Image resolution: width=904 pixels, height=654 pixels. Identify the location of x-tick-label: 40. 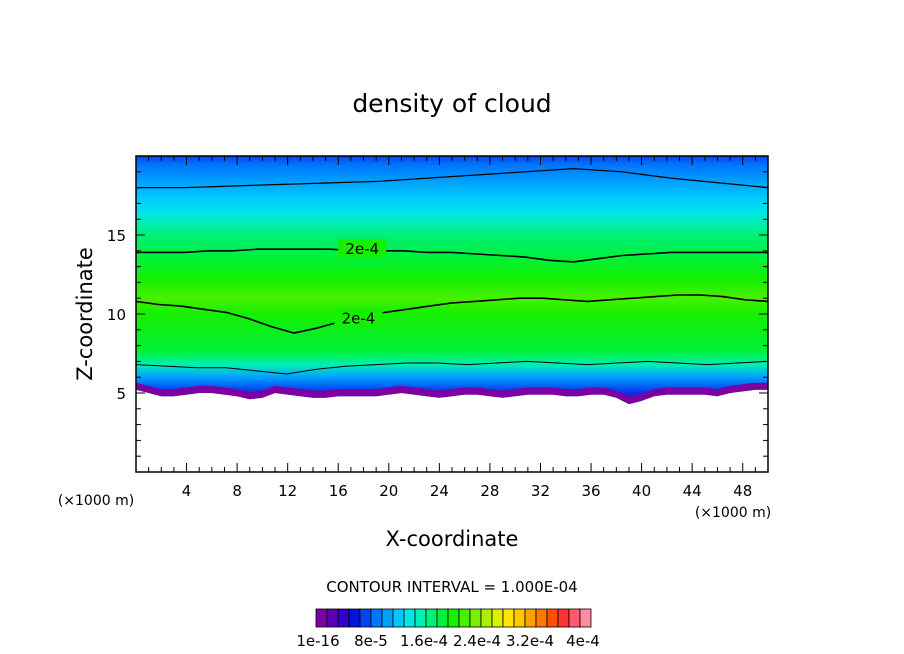
(641, 491).